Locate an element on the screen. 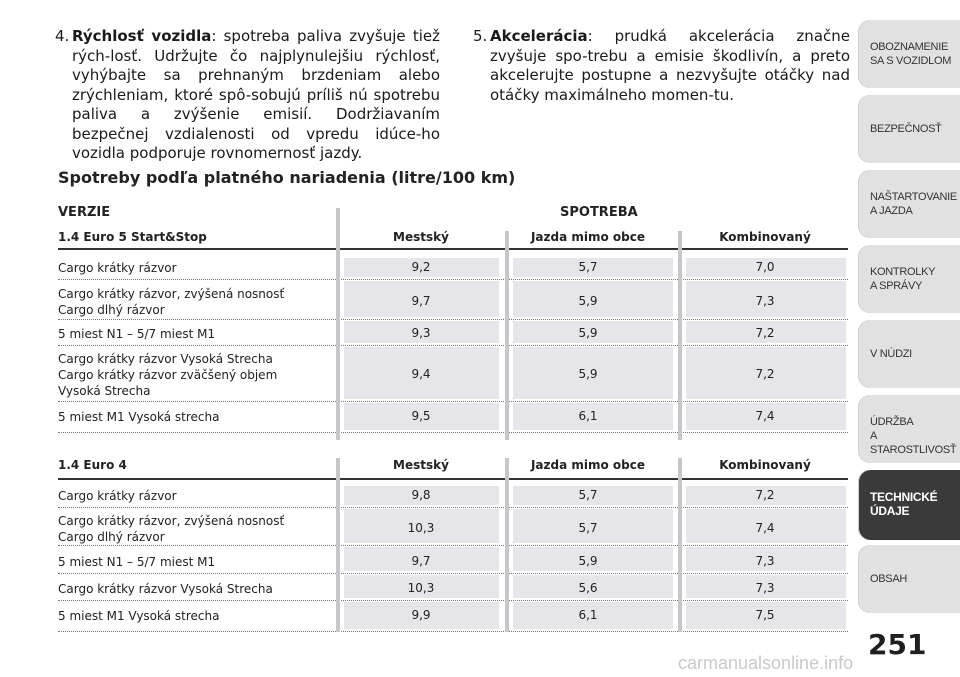  value-cell-extra: 5,6 is located at coordinates (588, 588).